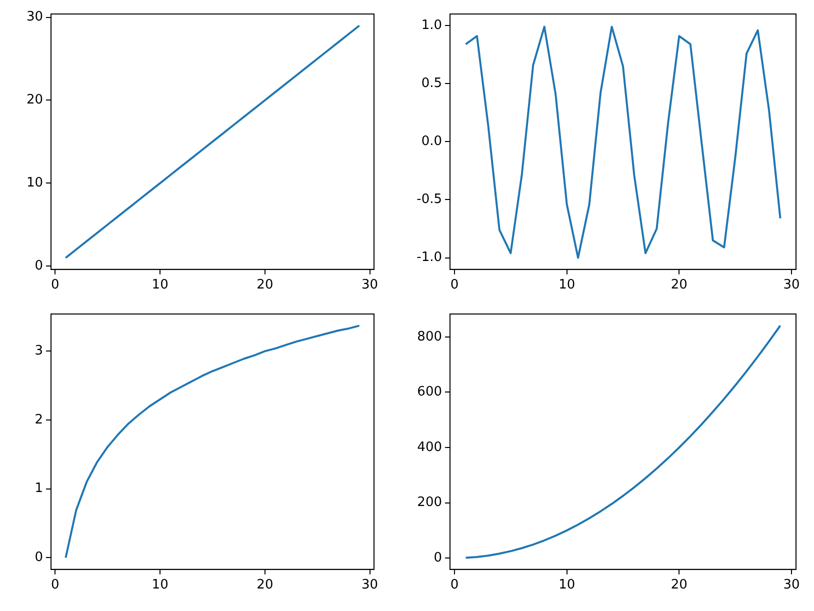 The image size is (814, 611). What do you see at coordinates (34, 17) in the screenshot?
I see `y-tick-label: 30` at bounding box center [34, 17].